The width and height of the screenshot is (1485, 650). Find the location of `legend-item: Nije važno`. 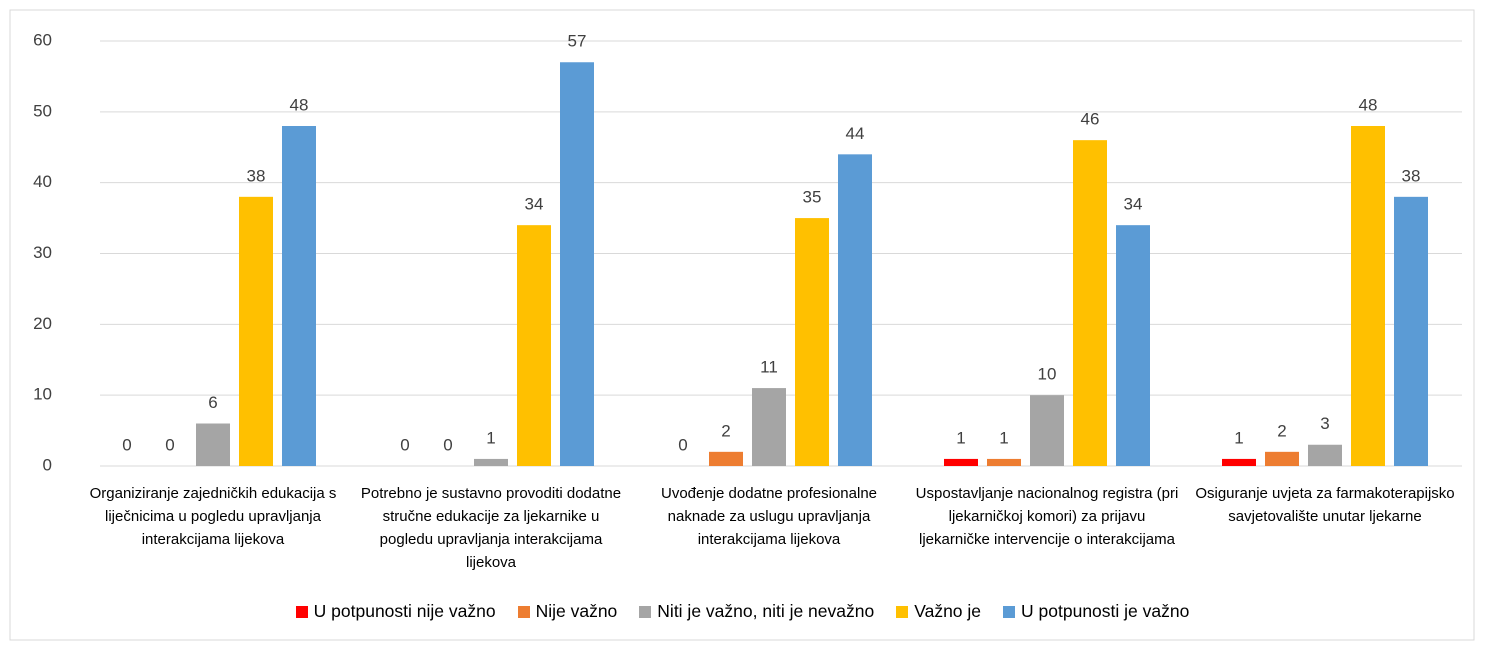

legend-item: Nije važno is located at coordinates (567, 611).